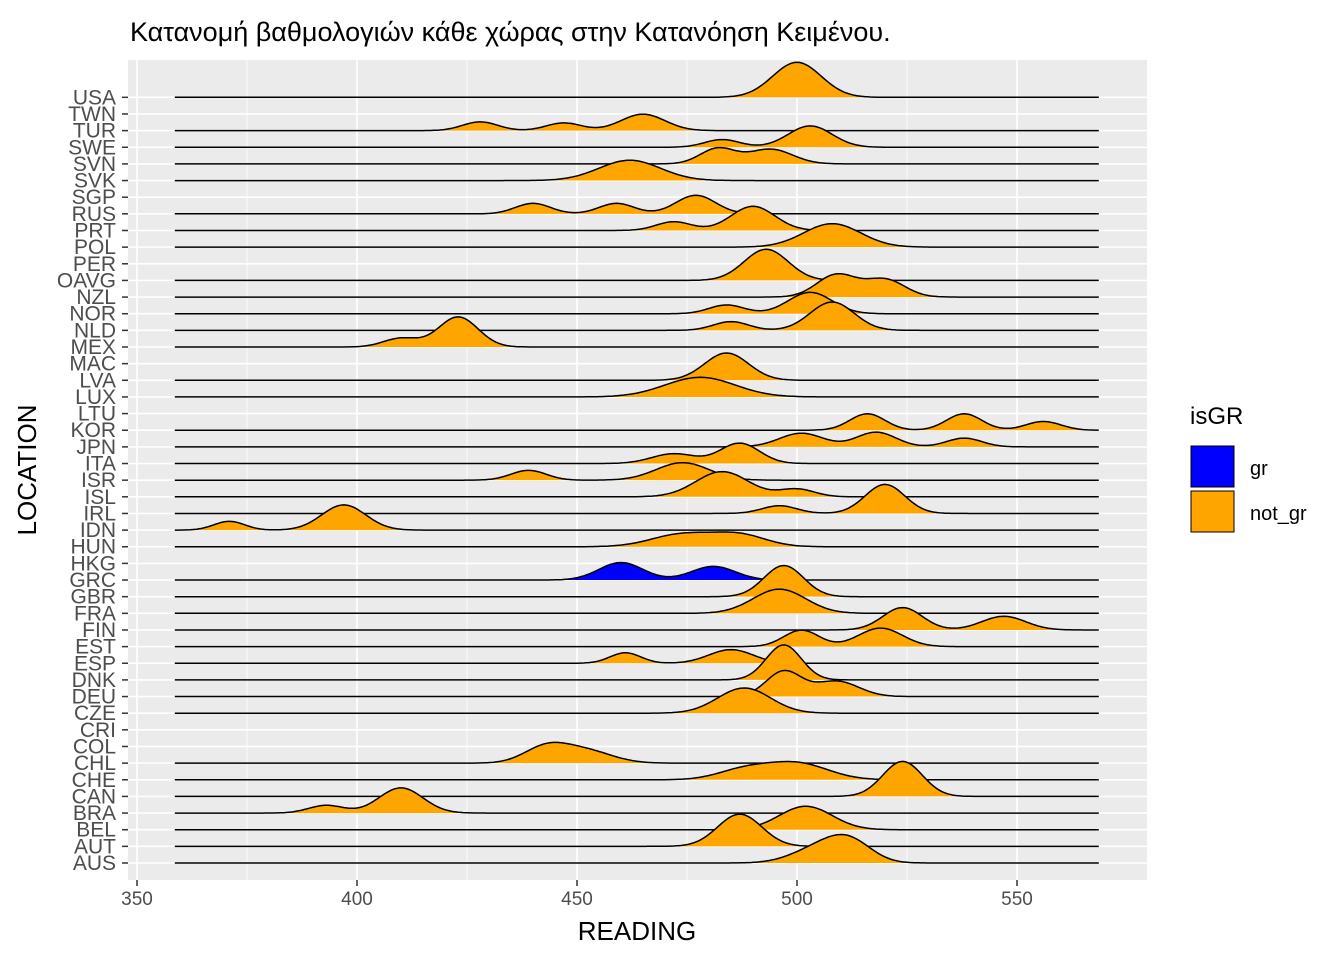  I want to click on y-axis-label: LOCATION, so click(27, 470).